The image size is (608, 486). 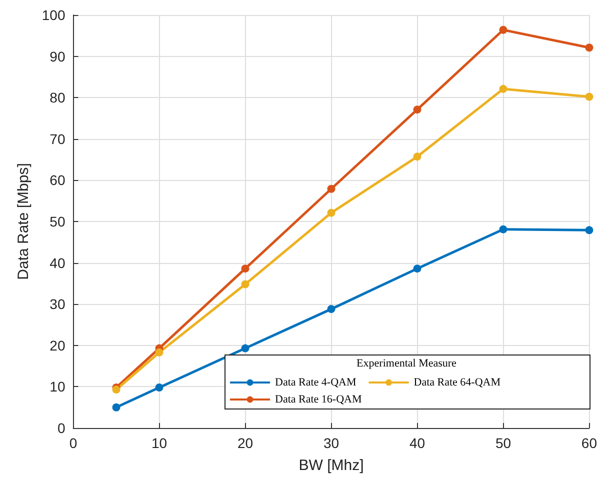 I want to click on y-tick-label: 40, so click(x=58, y=262).